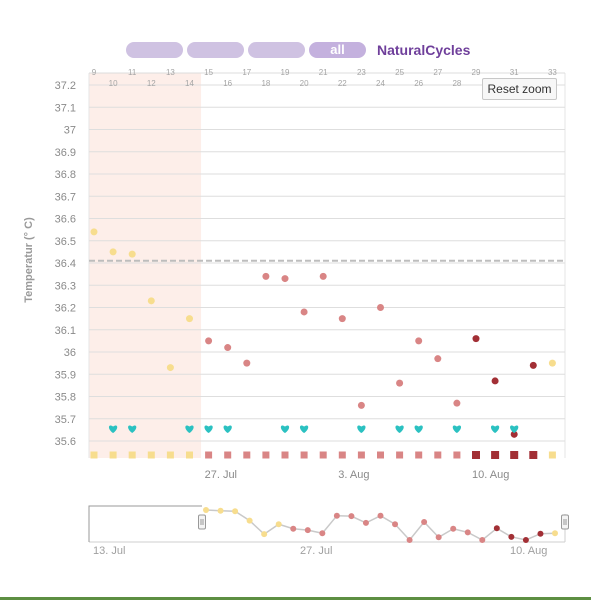  I want to click on y-tick-label: 35.8, so click(65, 398).